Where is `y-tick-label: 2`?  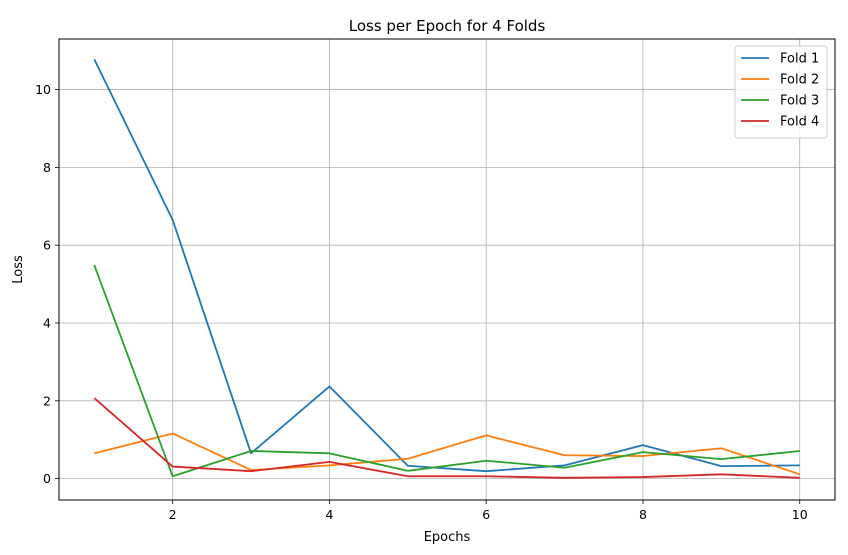
y-tick-label: 2 is located at coordinates (47, 400).